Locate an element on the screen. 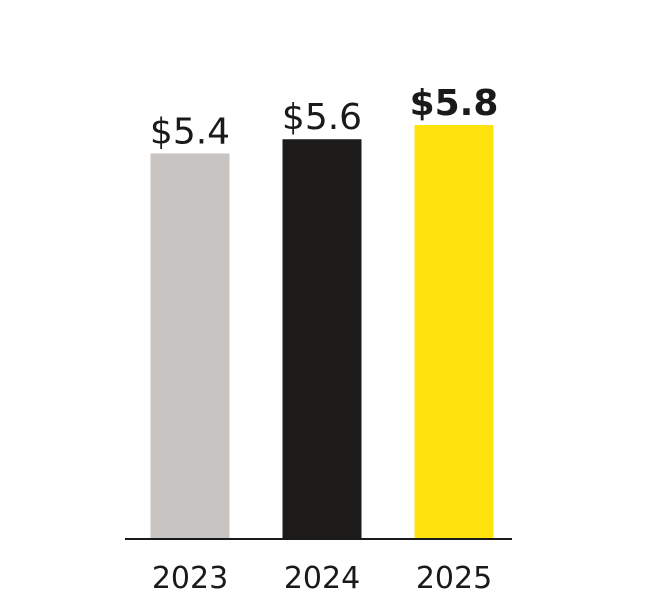  data-label-2024: $5.6 is located at coordinates (322, 117).